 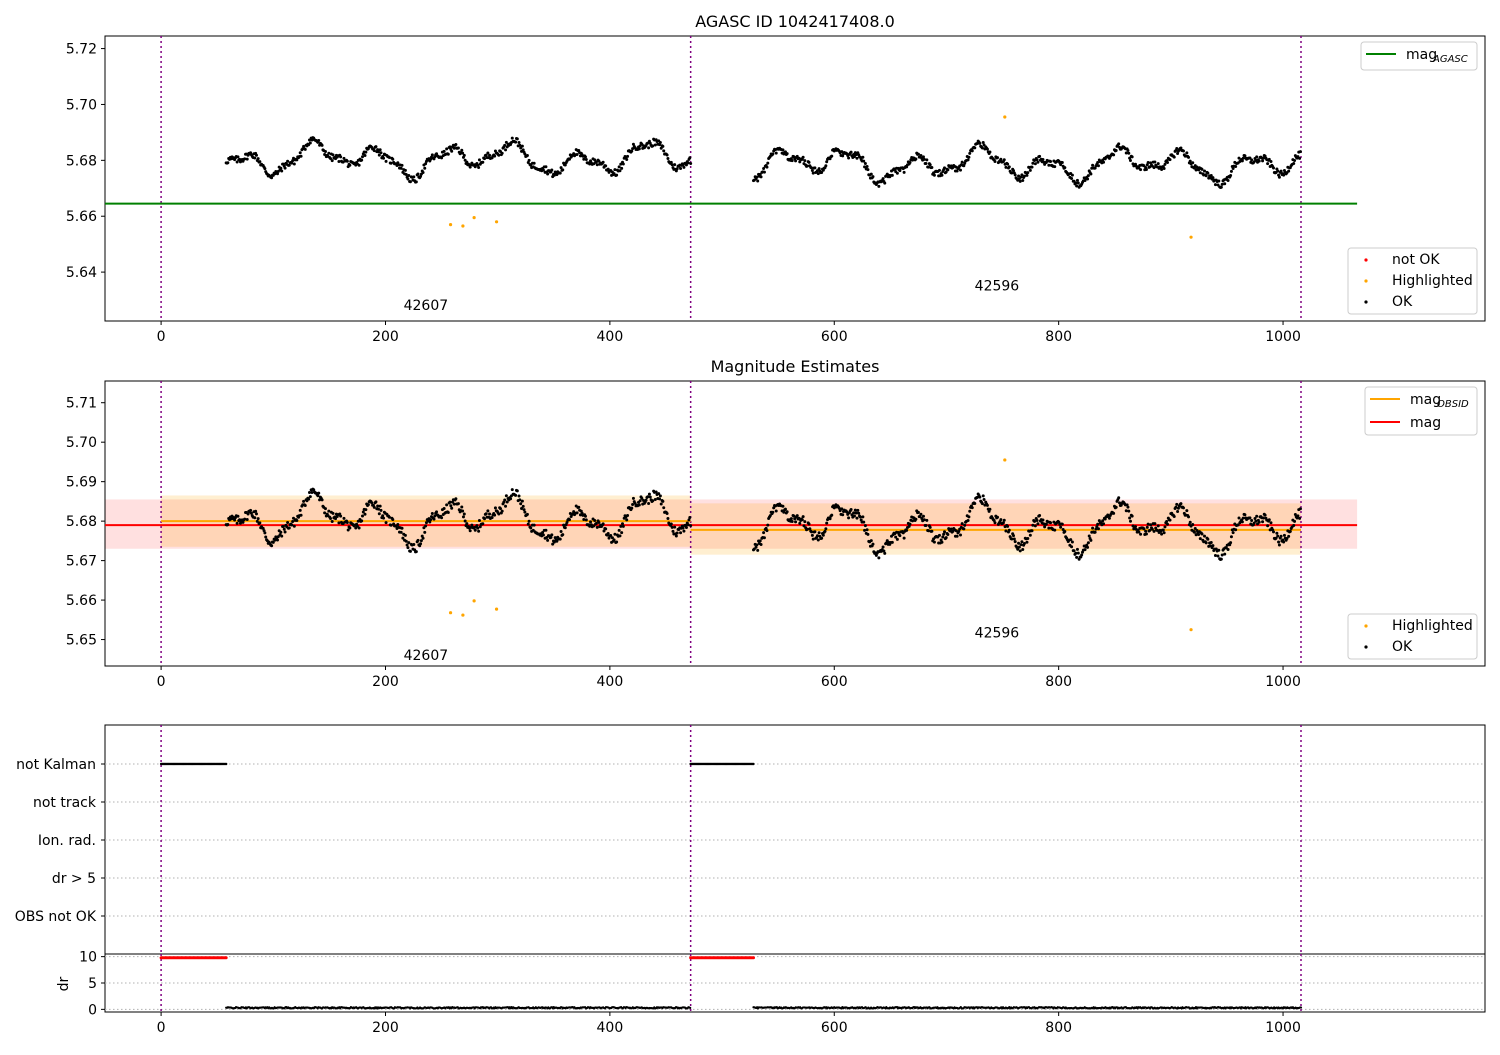 What do you see at coordinates (1432, 281) in the screenshot?
I see `legend-highlighted: Highlighted` at bounding box center [1432, 281].